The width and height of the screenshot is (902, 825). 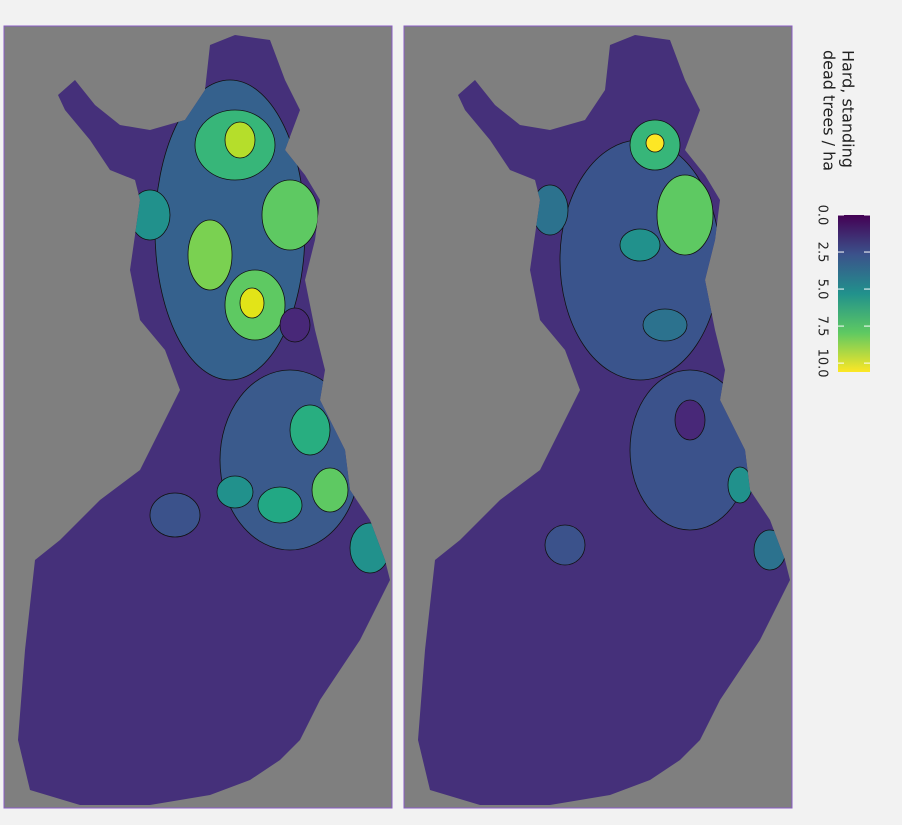 What do you see at coordinates (822, 215) in the screenshot?
I see `colorbar-tick-label: 0.0` at bounding box center [822, 215].